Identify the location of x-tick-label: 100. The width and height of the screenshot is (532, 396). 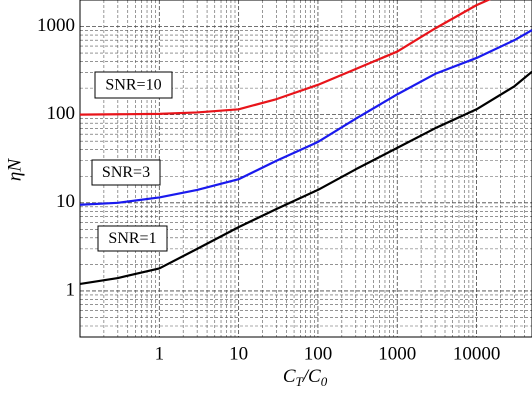
(318, 353).